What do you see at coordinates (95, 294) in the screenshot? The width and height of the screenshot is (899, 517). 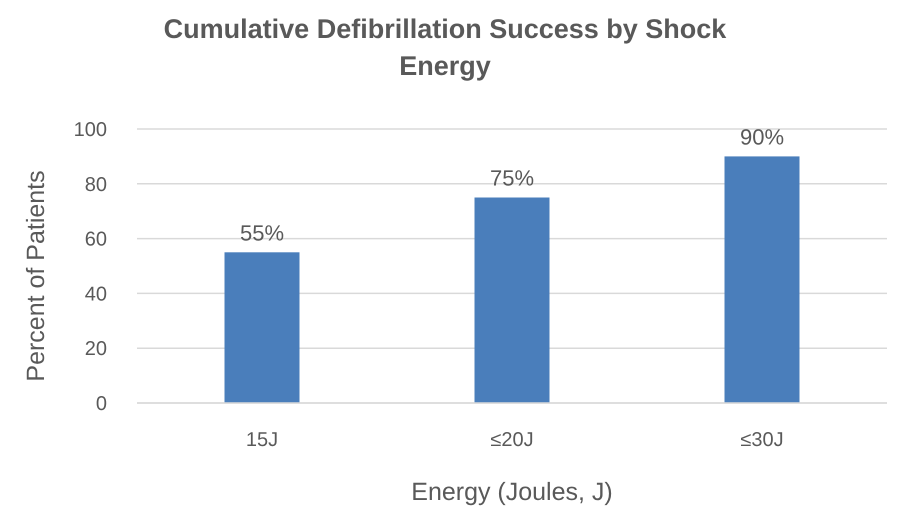 I see `y-tick-label: 40` at bounding box center [95, 294].